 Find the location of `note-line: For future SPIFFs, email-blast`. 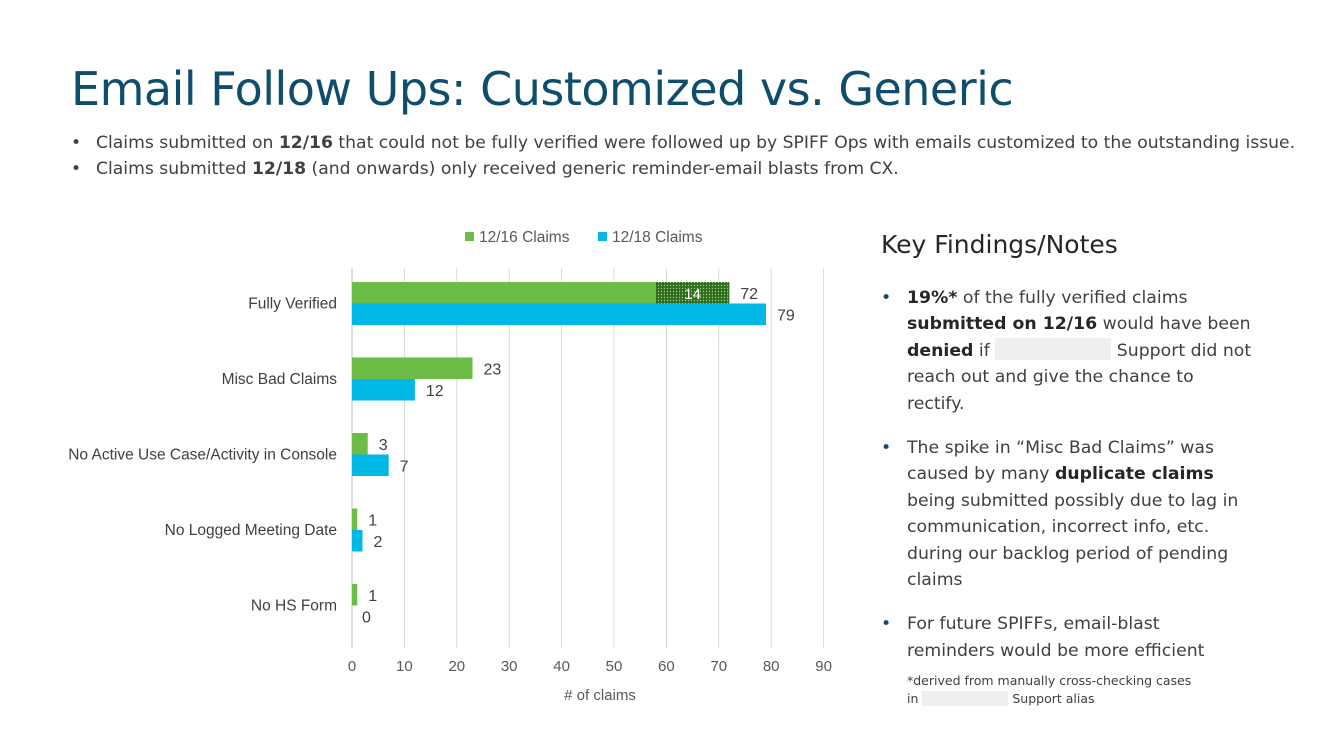

note-line: For future SPIFFs, email-blast is located at coordinates (1033, 624).